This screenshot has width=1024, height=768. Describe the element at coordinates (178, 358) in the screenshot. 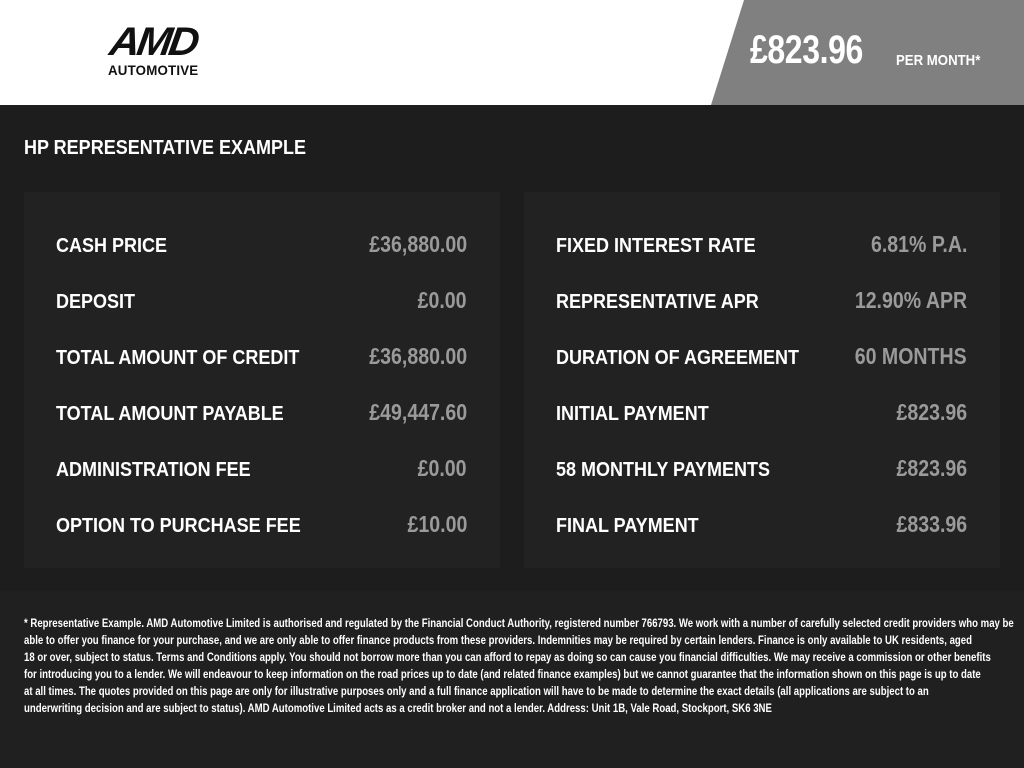

I see `row-label: TOTAL AMOUNT OF CREDIT` at that location.